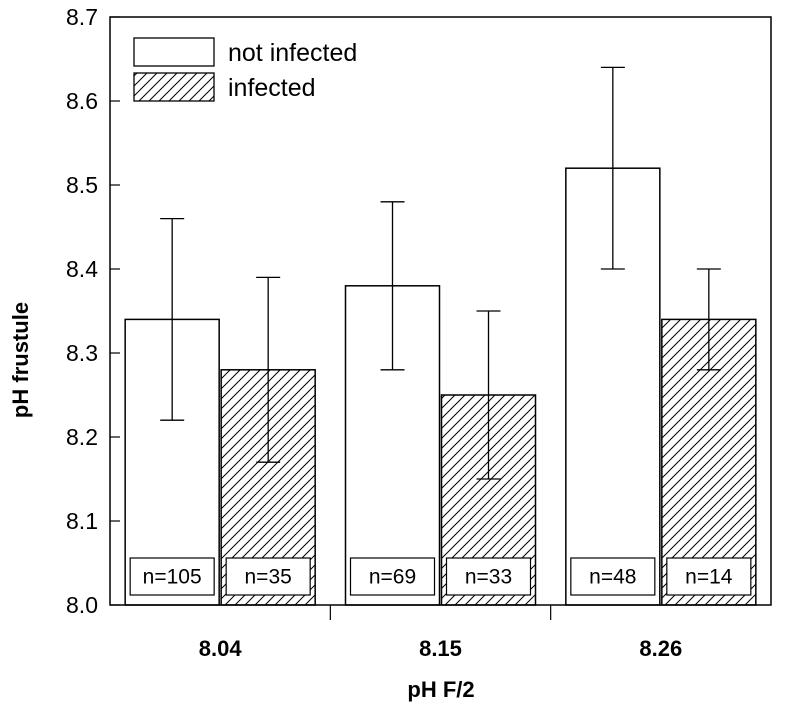 Image resolution: width=786 pixels, height=705 pixels. What do you see at coordinates (440, 689) in the screenshot?
I see `x-axis-title: pH F/2` at bounding box center [440, 689].